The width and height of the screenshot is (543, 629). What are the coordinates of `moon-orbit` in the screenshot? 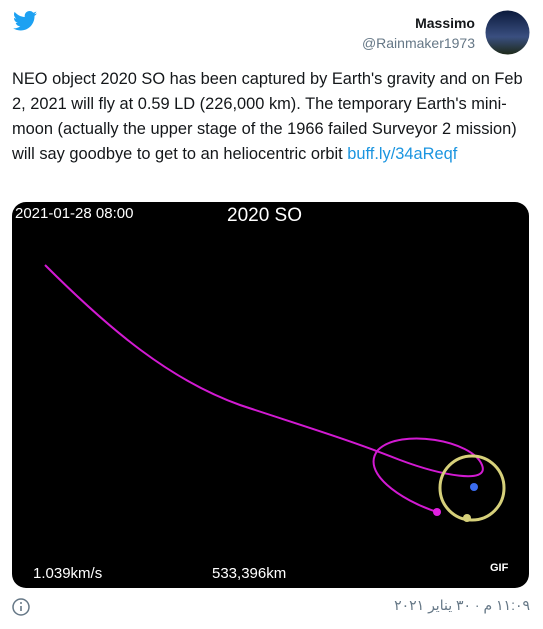 It's located at (472, 488).